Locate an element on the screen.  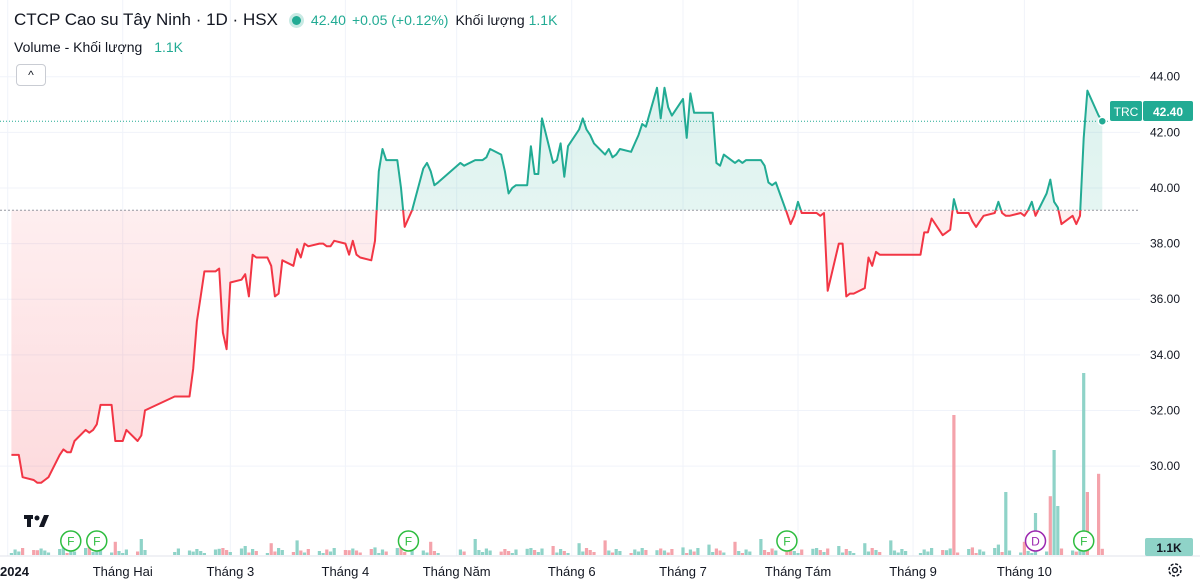
y-tick-label: 38.00 is located at coordinates (1165, 244).